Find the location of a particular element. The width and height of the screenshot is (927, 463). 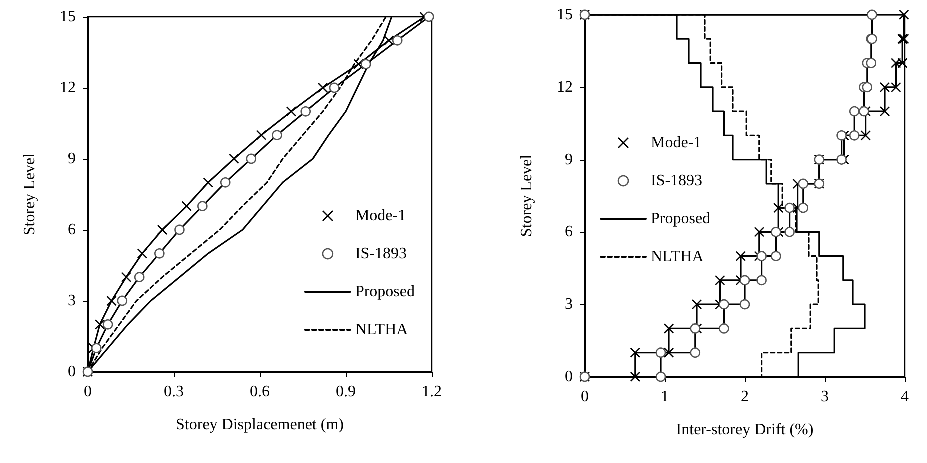

x-axis-title: Storey Displacemenet (m) is located at coordinates (260, 425).